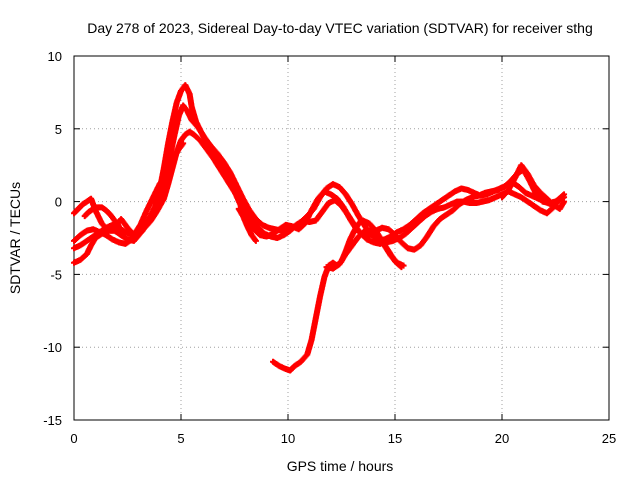 The height and width of the screenshot is (480, 640). I want to click on y-tick-label: 0, so click(58, 202).